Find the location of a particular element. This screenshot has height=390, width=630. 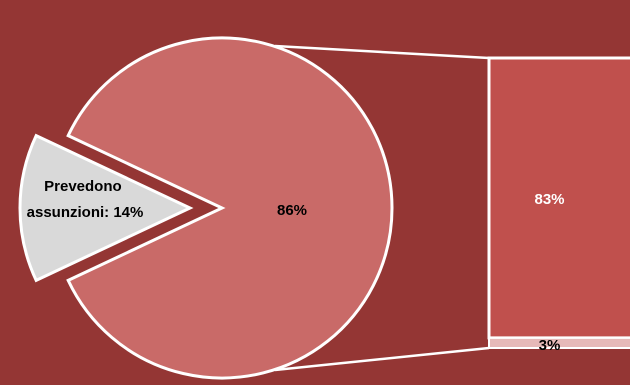

pie-slice-exploded-label-line2: assunzioni: 14% is located at coordinates (85, 212).